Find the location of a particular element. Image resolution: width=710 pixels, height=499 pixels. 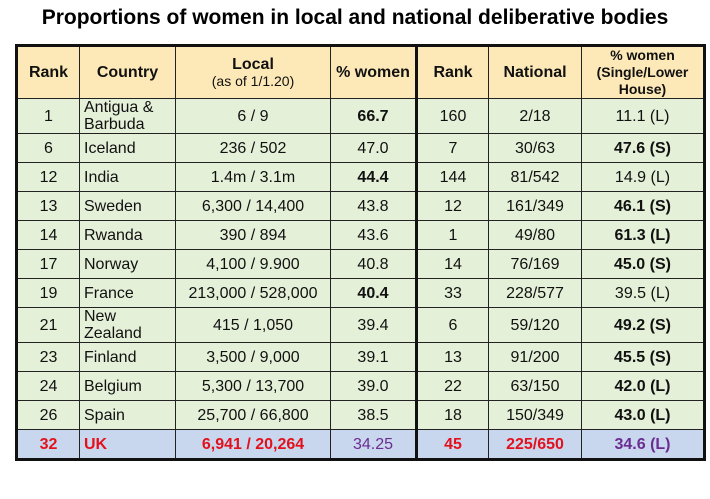

header-local: Local (as of 1/1.20) is located at coordinates (253, 72).